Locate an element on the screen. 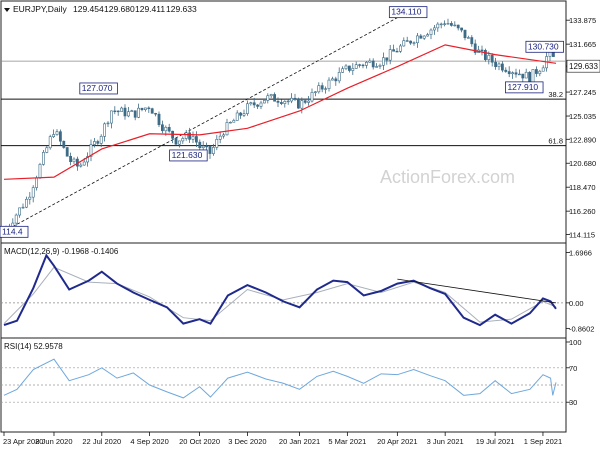 The width and height of the screenshot is (600, 455). macd-y-tick-label: 0.00 is located at coordinates (576, 303).